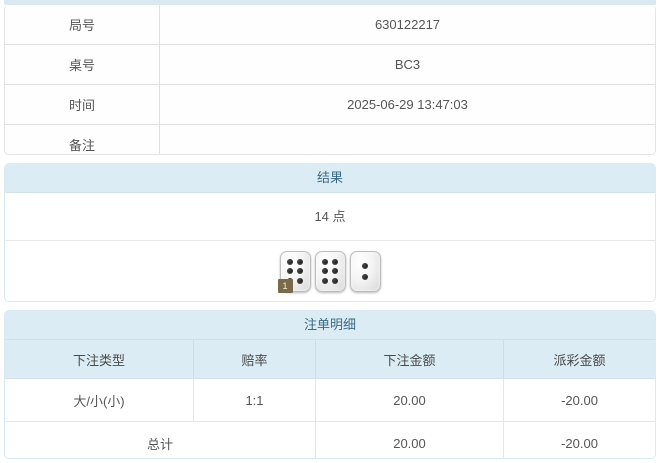 Image resolution: width=660 pixels, height=463 pixels. What do you see at coordinates (330, 2) in the screenshot?
I see `top-partial-header-strip` at bounding box center [330, 2].